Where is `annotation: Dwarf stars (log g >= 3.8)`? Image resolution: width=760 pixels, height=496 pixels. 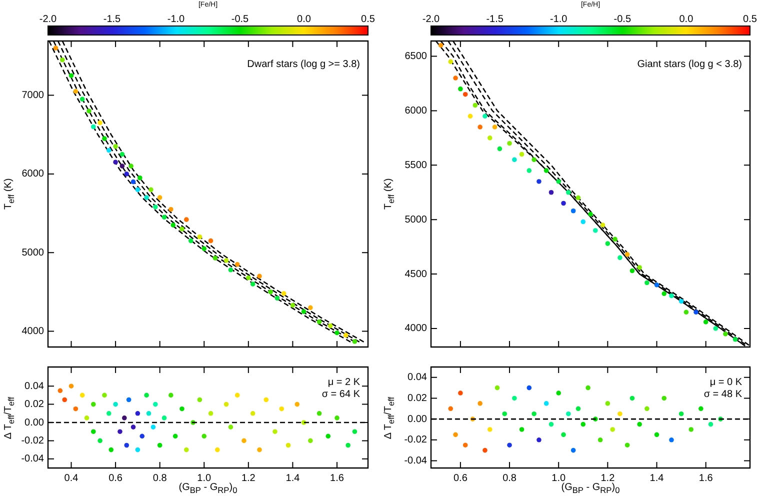
annotation: Dwarf stars (log g >= 3.8) is located at coordinates (303, 65).